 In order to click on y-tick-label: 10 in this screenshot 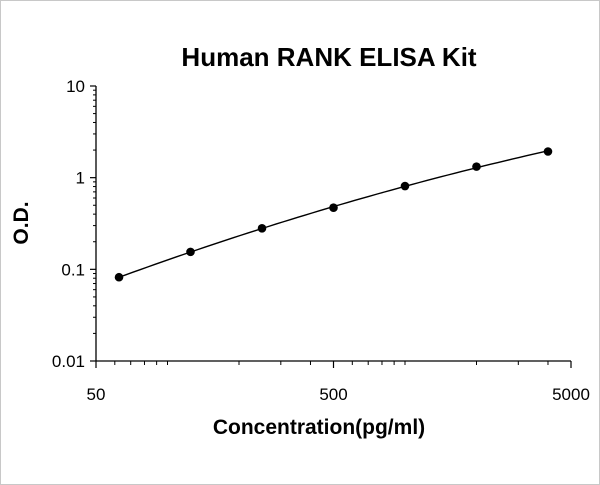, I will do `click(75, 86)`.